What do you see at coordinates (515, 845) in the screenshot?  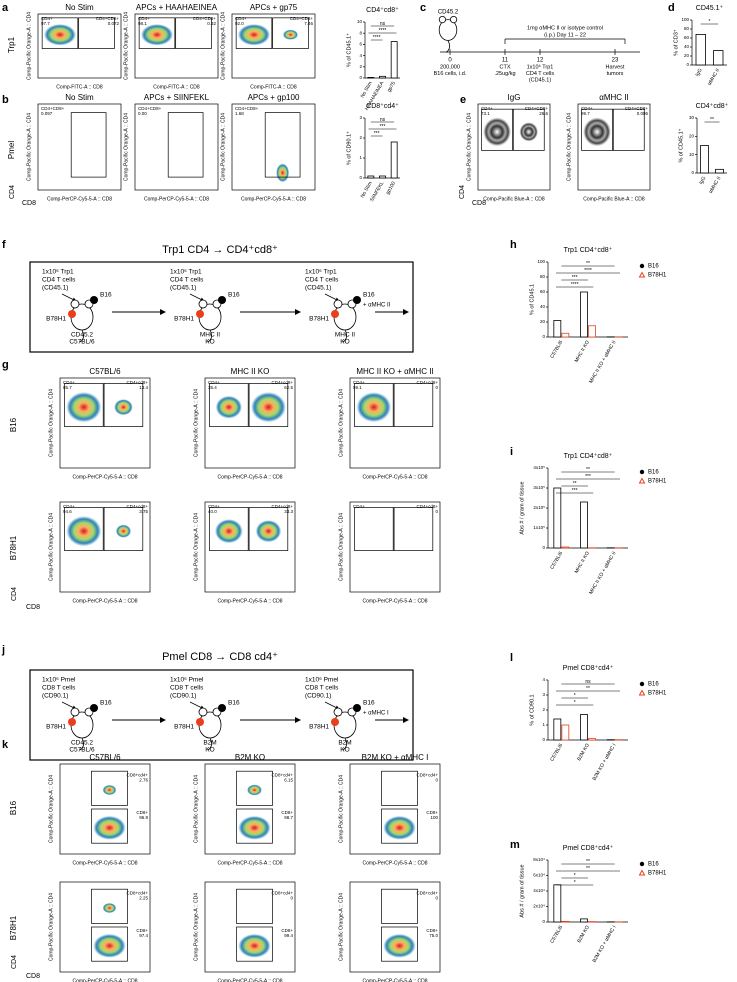 I see `panel-letter: m` at bounding box center [515, 845].